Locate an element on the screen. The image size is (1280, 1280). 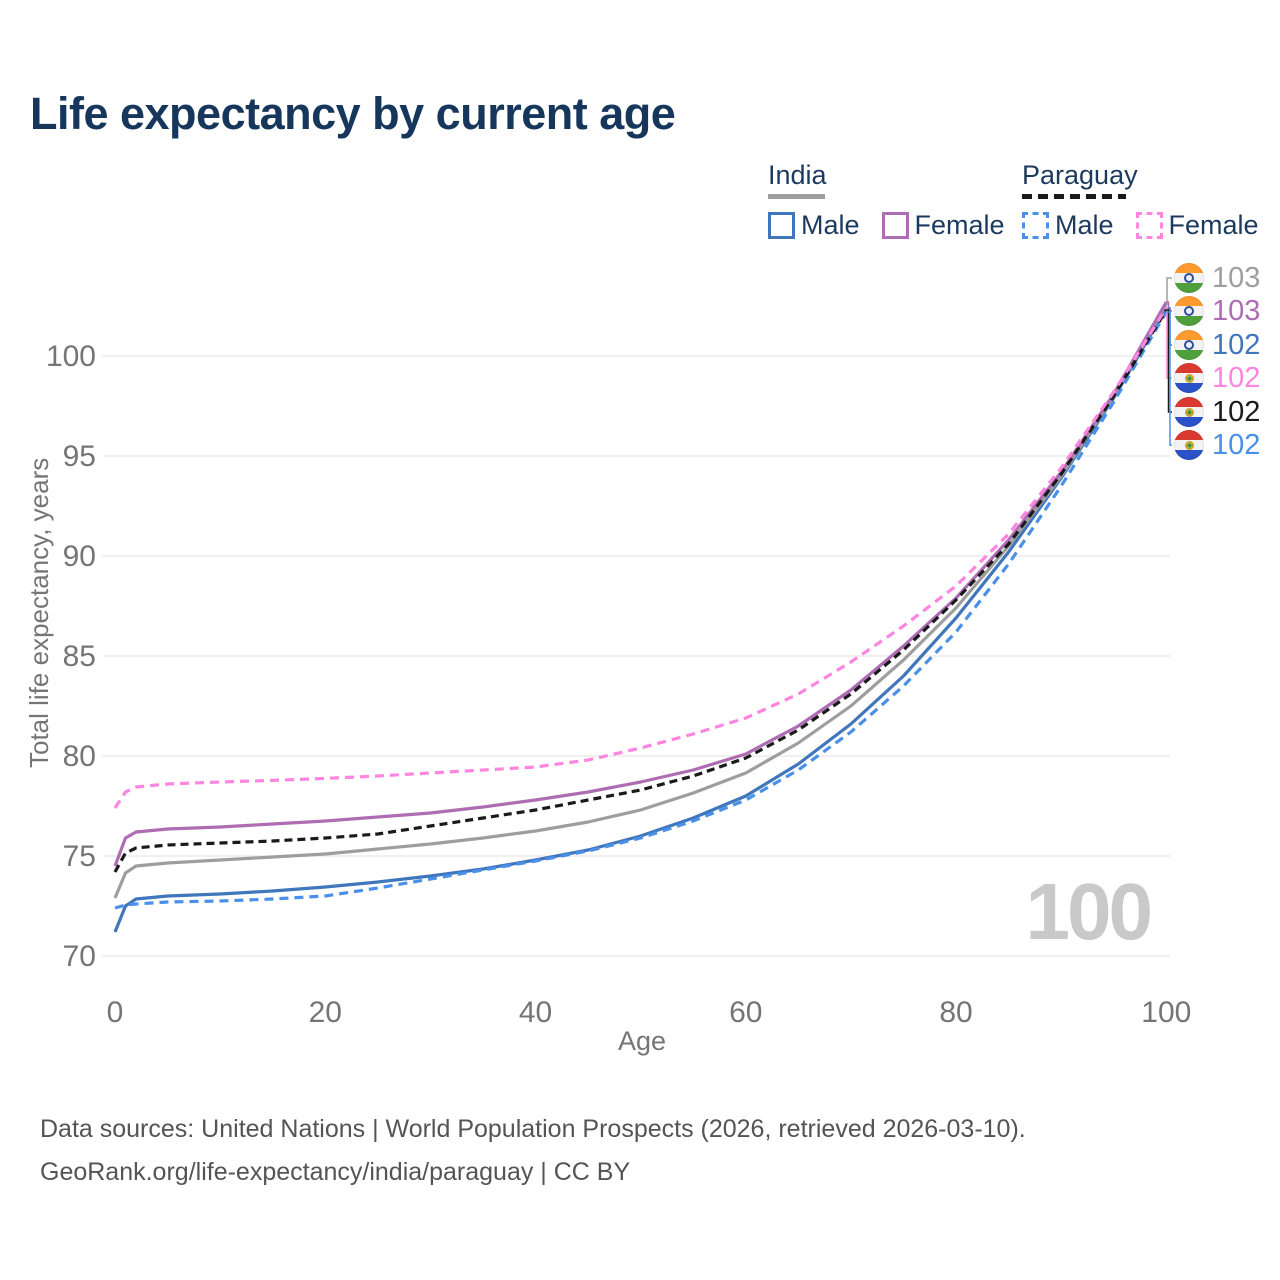
current-age-watermark: 100 is located at coordinates (1089, 911).